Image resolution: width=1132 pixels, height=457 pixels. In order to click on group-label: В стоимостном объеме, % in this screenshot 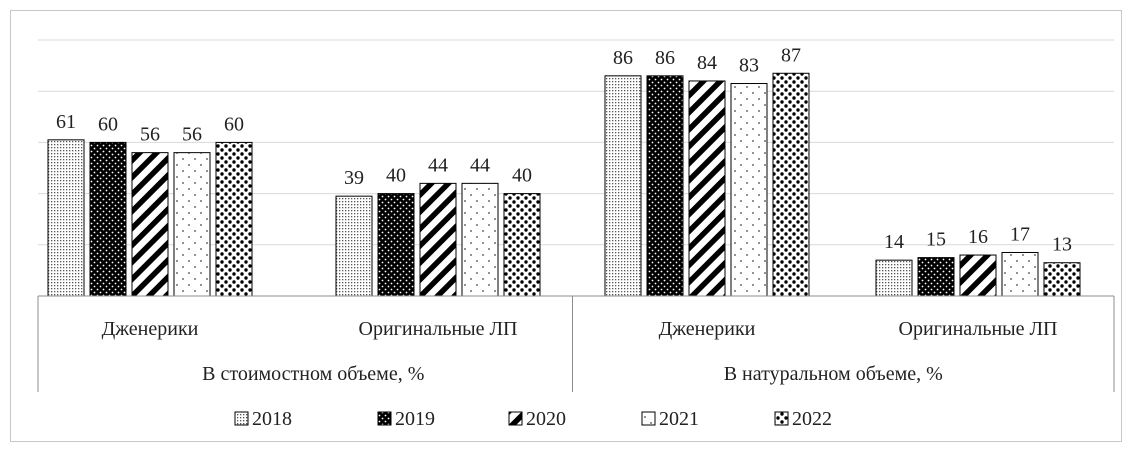, I will do `click(313, 374)`.